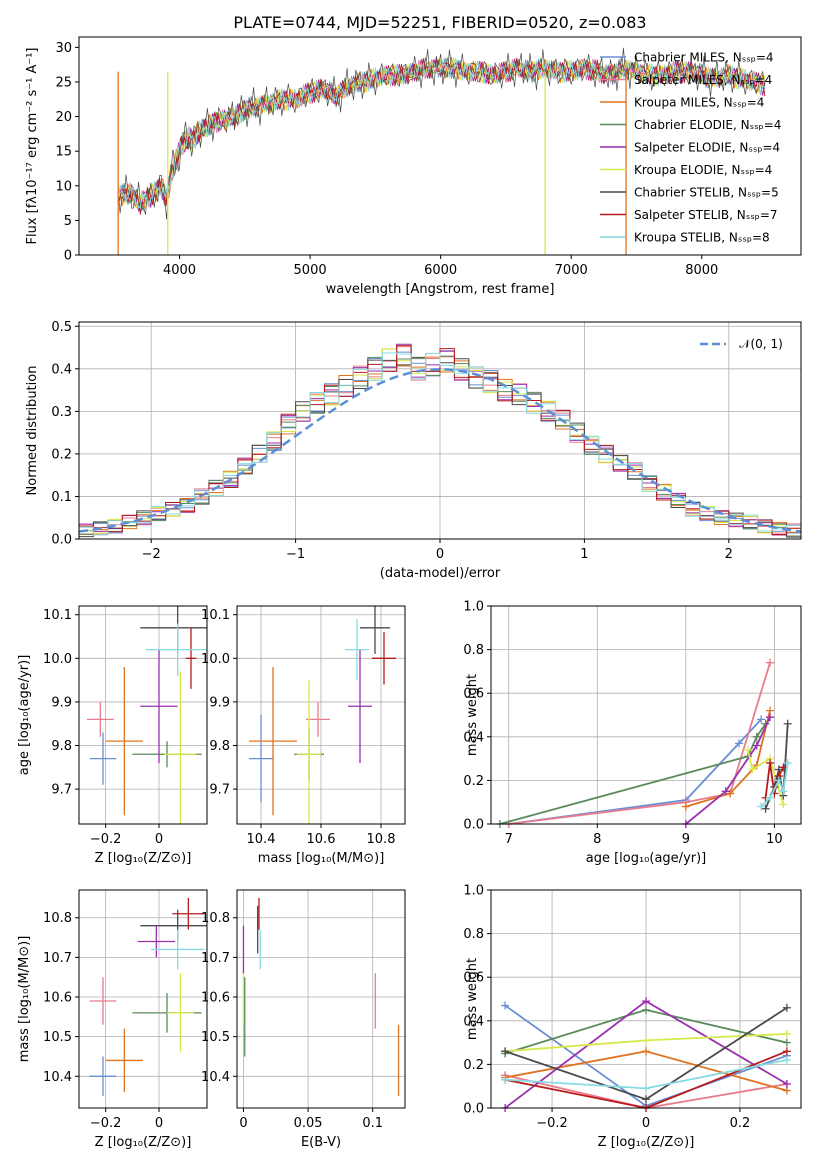  What do you see at coordinates (571, 270) in the screenshot?
I see `x-tick-label: 7000` at bounding box center [571, 270].